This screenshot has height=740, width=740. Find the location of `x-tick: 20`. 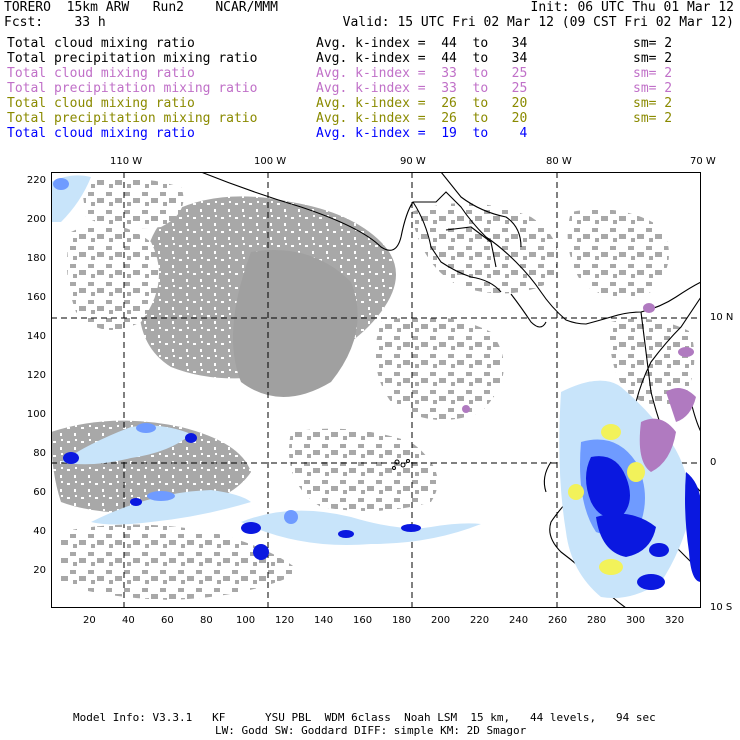

x-tick: 20 is located at coordinates (89, 620).